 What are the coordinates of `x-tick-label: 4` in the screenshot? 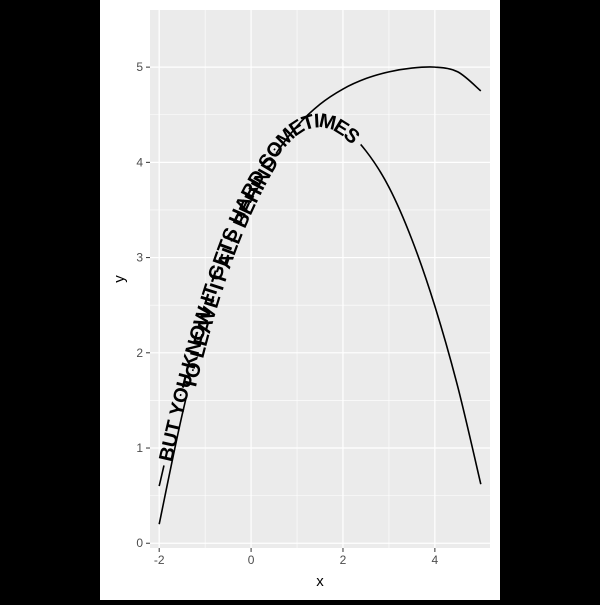 It's located at (435, 560).